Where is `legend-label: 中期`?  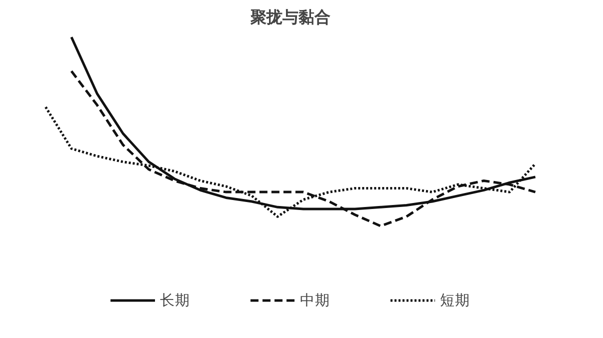 legend-label: 中期 is located at coordinates (315, 300).